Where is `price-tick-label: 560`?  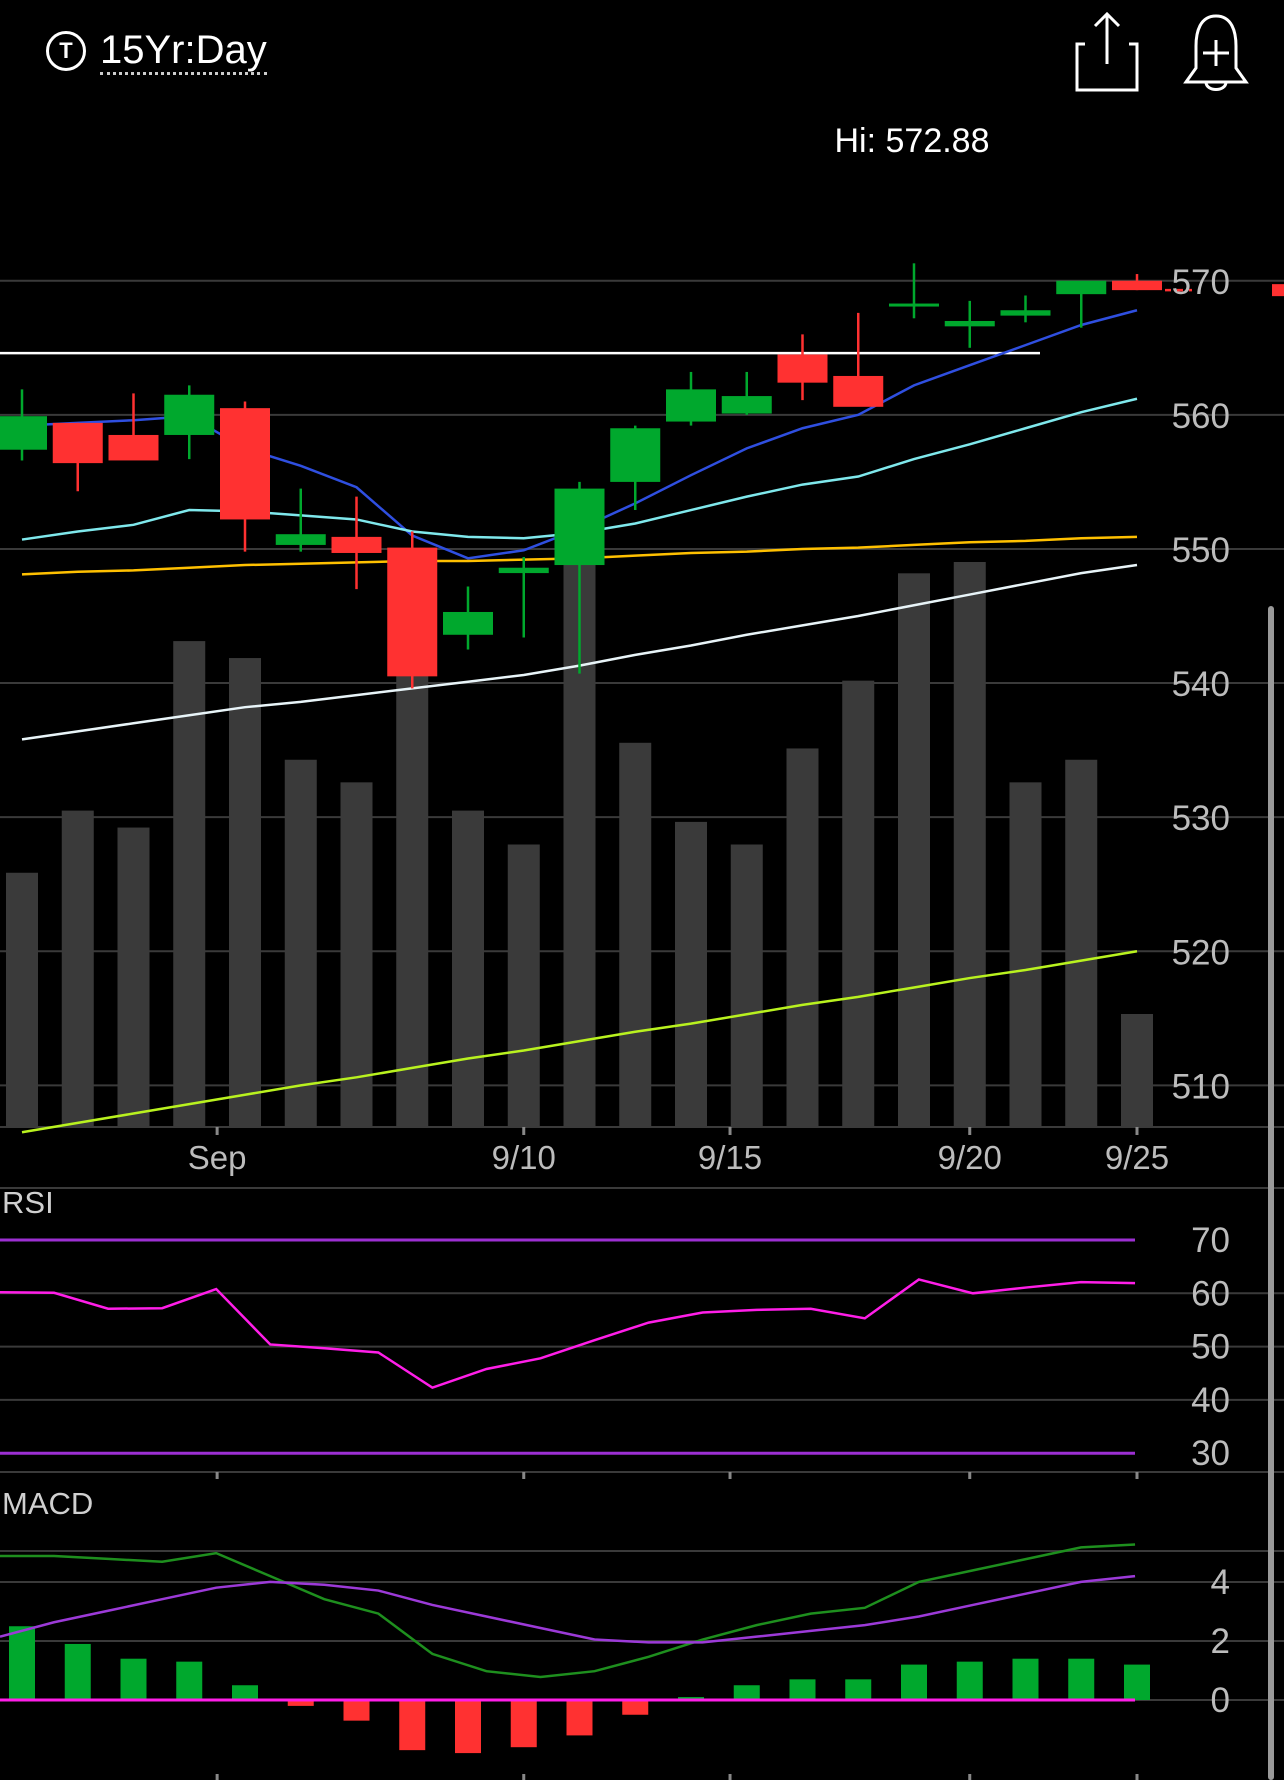
price-tick-label: 560 is located at coordinates (1201, 416).